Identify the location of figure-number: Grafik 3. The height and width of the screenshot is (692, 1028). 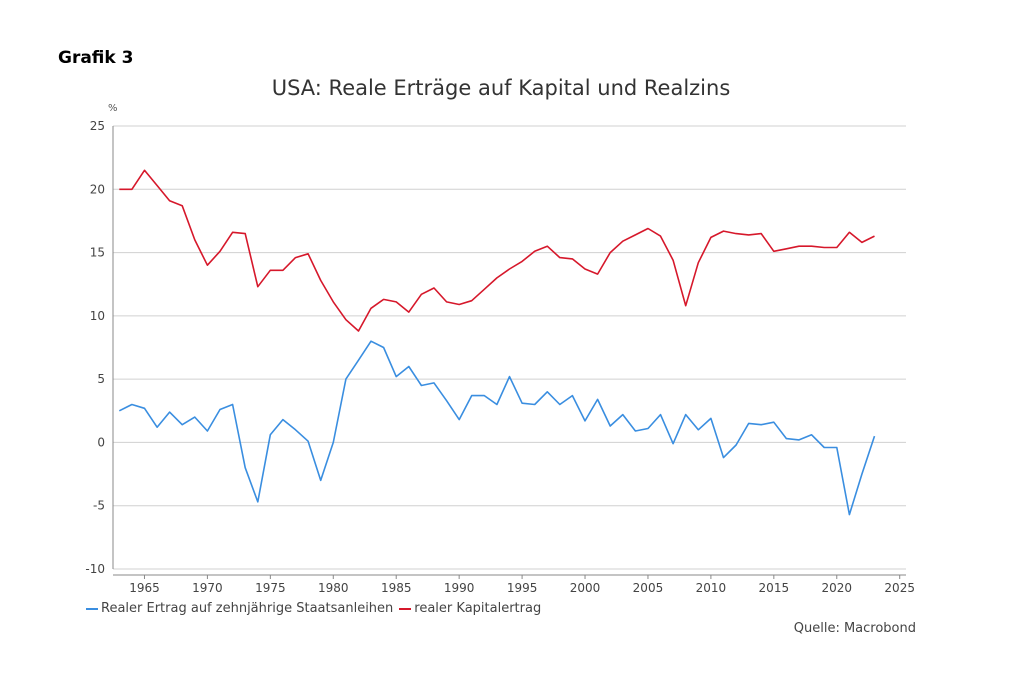
(96, 58).